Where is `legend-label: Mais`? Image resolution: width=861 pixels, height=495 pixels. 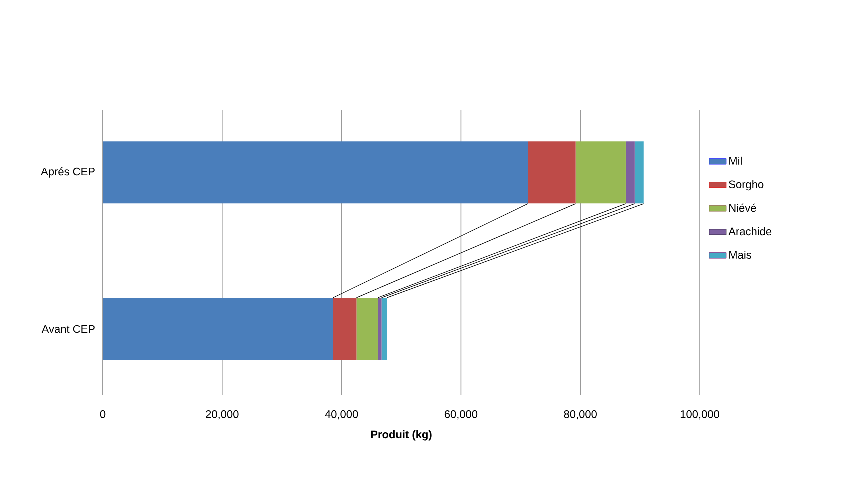 legend-label: Mais is located at coordinates (741, 255).